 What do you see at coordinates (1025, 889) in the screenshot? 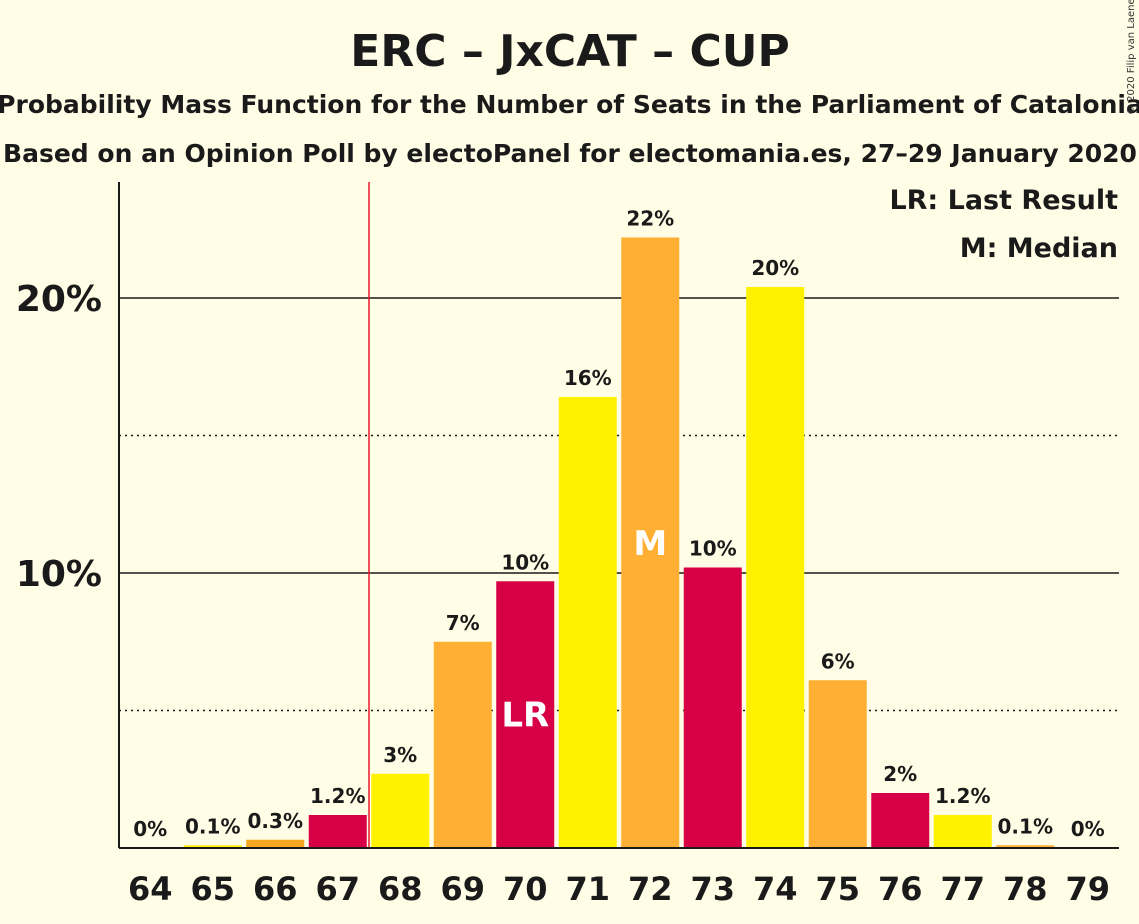
I see `x-tick-label-78: 78` at bounding box center [1025, 889].